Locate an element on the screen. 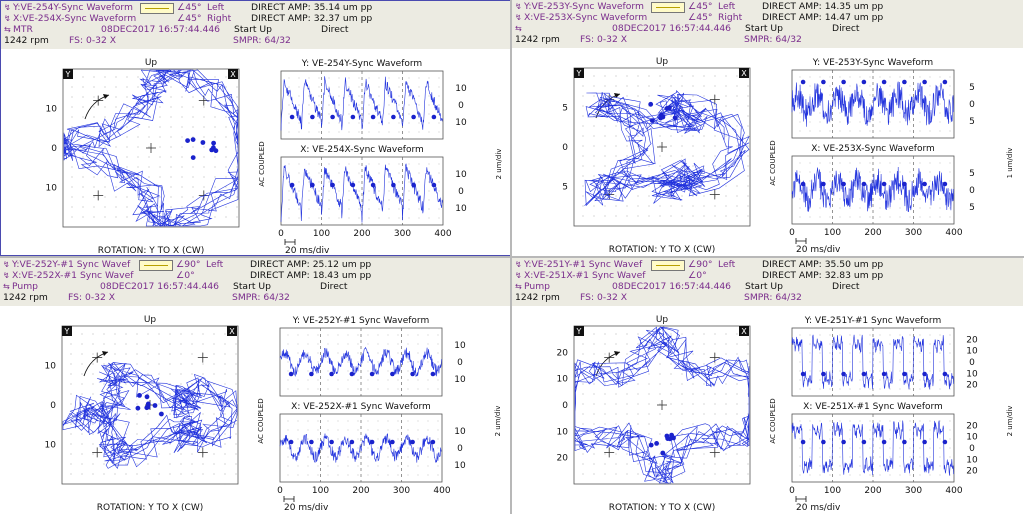 The width and height of the screenshot is (1024, 514). x-waveform-tick: 20 is located at coordinates (972, 472).